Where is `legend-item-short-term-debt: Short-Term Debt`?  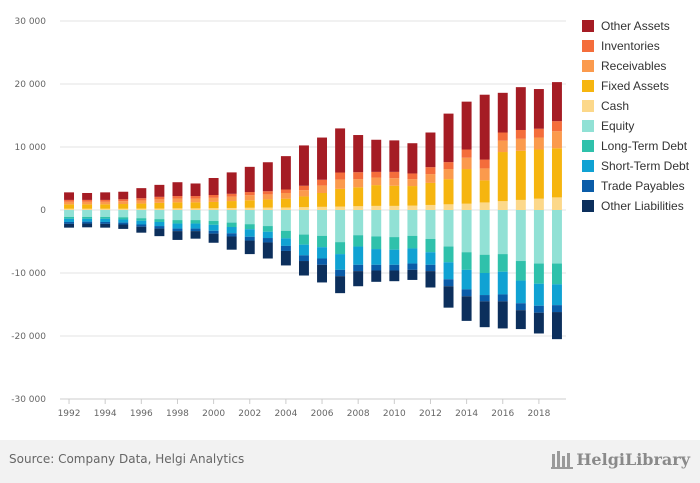 legend-item-short-term-debt: Short-Term Debt is located at coordinates (635, 166).